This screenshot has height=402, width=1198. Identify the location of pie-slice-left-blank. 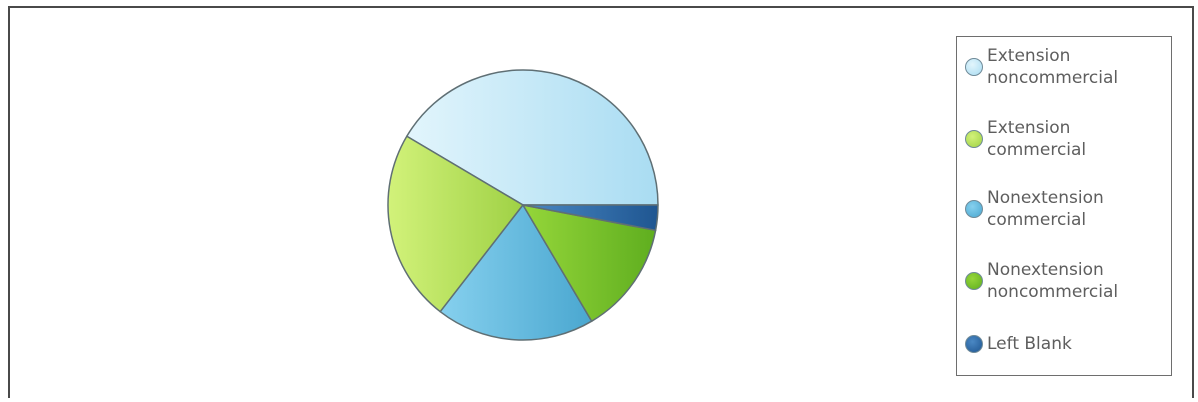
(590, 218).